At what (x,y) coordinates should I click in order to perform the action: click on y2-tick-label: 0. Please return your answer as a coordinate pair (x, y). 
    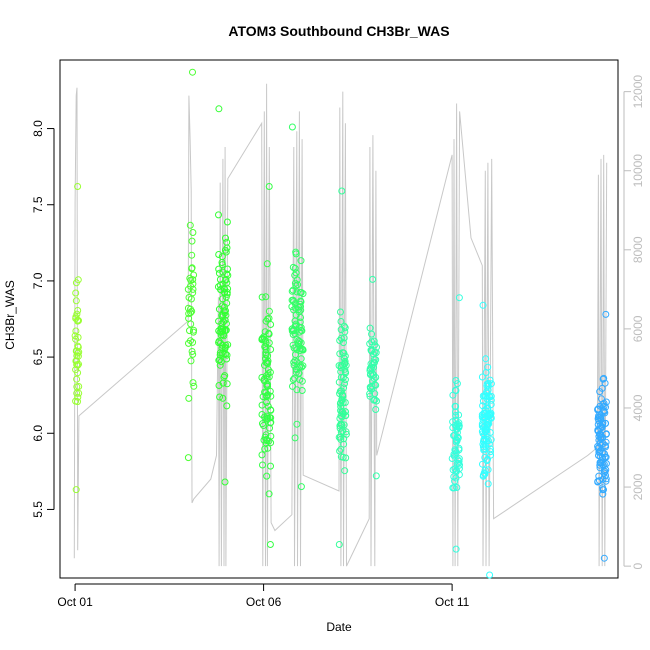
    Looking at the image, I should click on (638, 565).